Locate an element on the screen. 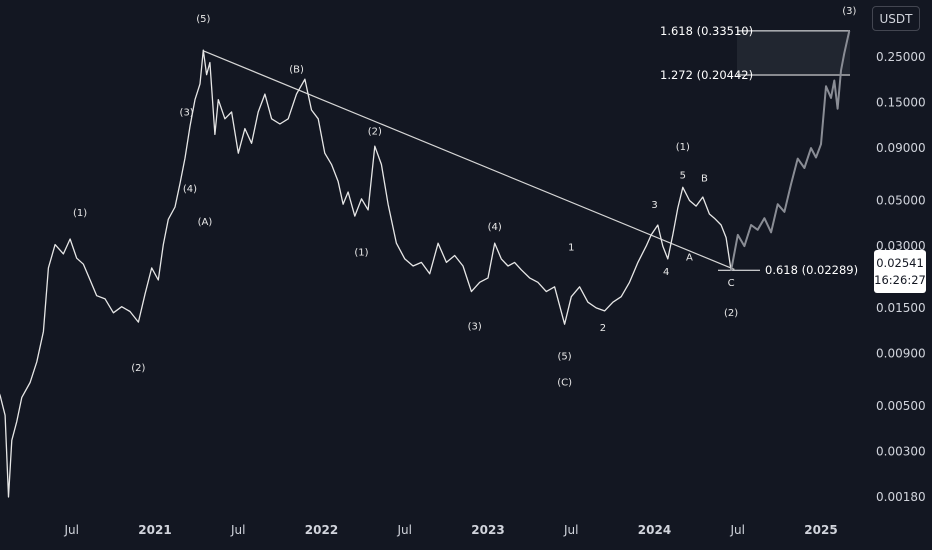  last-price-tag: 0.02541 16:26:27 is located at coordinates (900, 271).